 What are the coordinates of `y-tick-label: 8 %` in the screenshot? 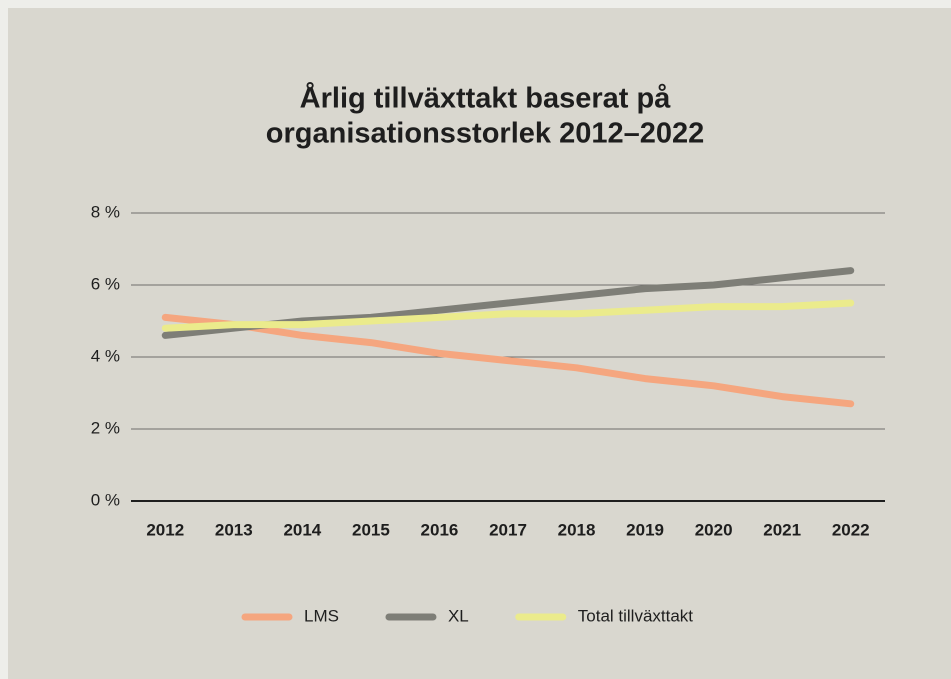 It's located at (105, 211).